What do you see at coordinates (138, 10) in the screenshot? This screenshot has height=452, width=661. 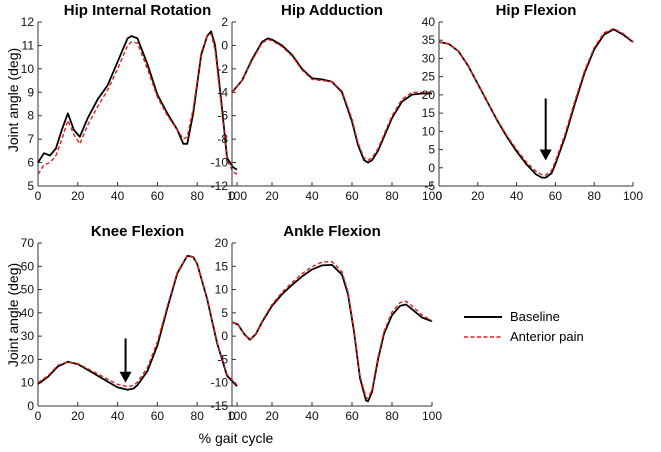 I see `panel-title: Hip Internal Rotation` at bounding box center [138, 10].